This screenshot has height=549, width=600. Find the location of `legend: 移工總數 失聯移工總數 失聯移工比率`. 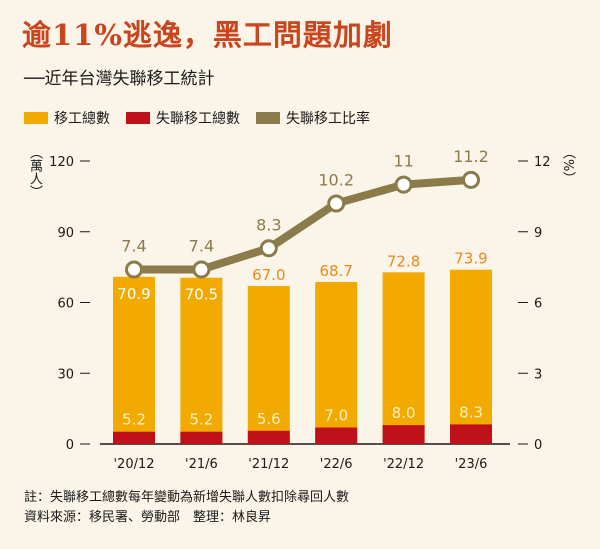

legend: 移工總數 失聯移工總數 失聯移工比率 is located at coordinates (197, 118).